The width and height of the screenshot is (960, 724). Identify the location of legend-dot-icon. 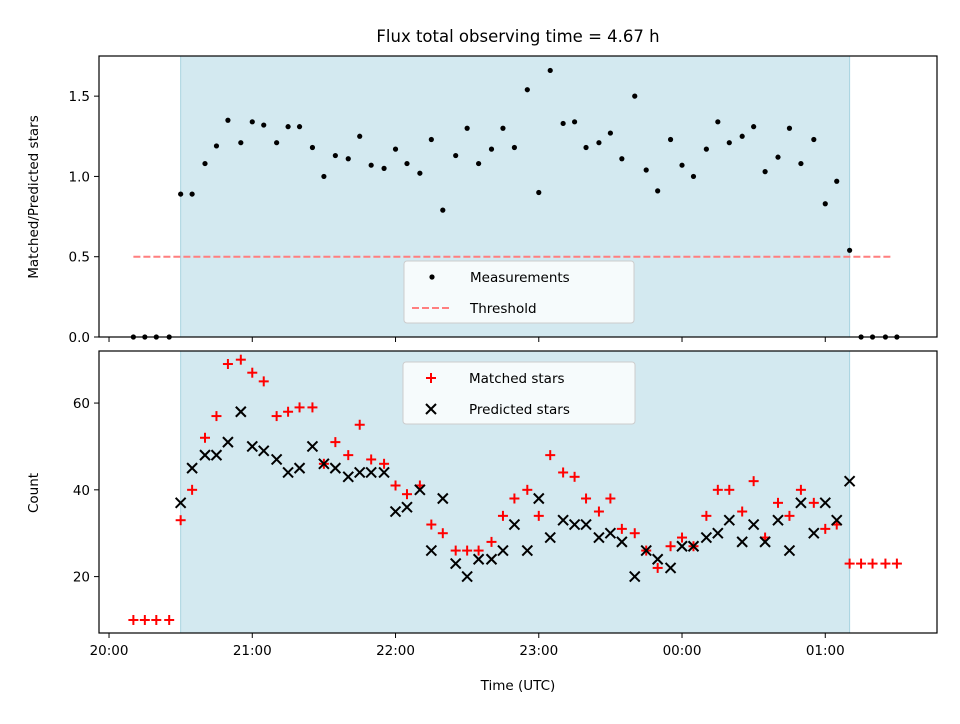
(432, 277).